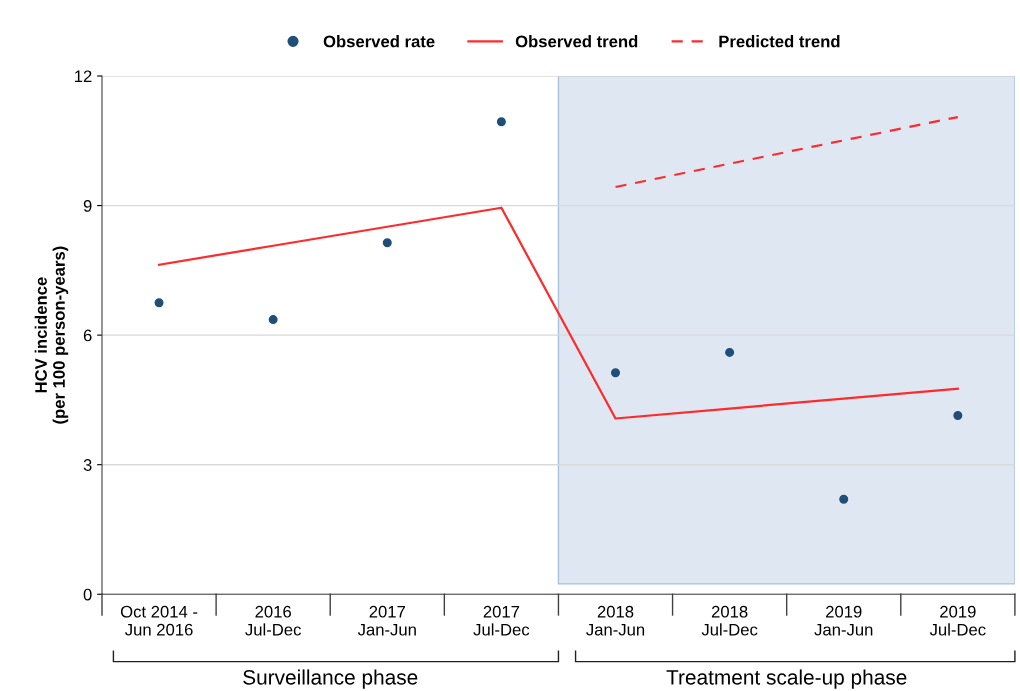 This screenshot has width=1020, height=691. Describe the element at coordinates (576, 41) in the screenshot. I see `legend-label: Observed trend` at that location.